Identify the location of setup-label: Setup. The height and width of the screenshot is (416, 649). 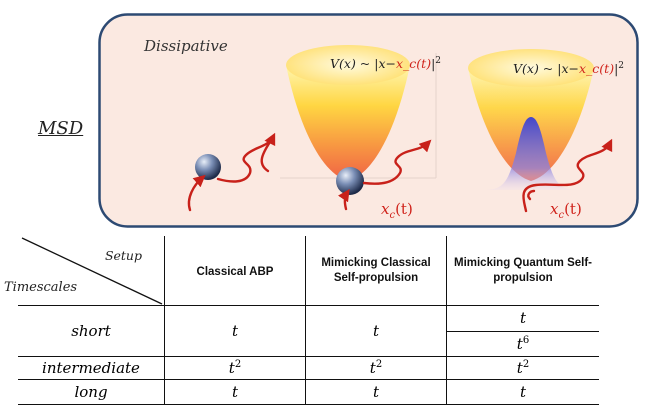
(123, 255).